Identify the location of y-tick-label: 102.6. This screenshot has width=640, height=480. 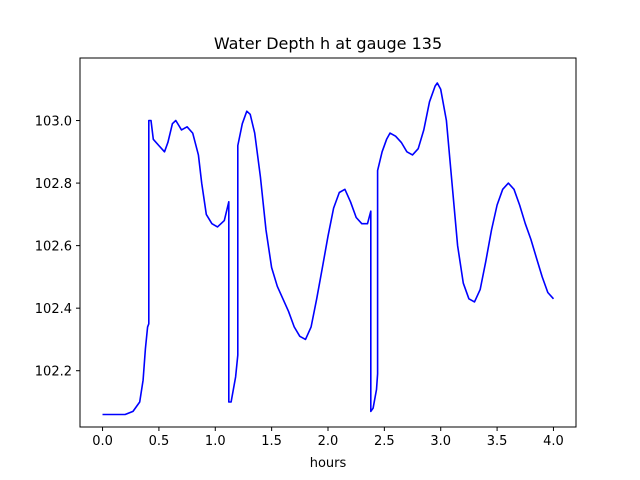
(53, 247).